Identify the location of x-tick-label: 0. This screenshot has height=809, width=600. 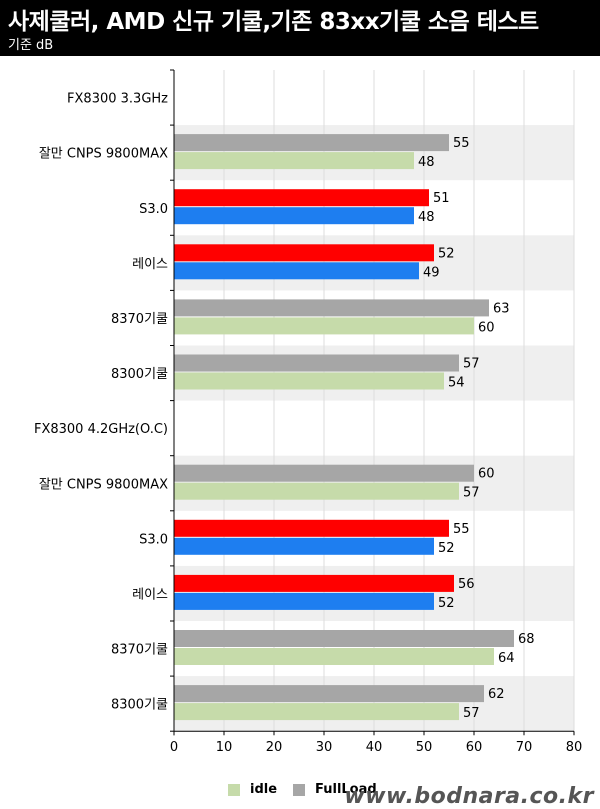
(174, 747).